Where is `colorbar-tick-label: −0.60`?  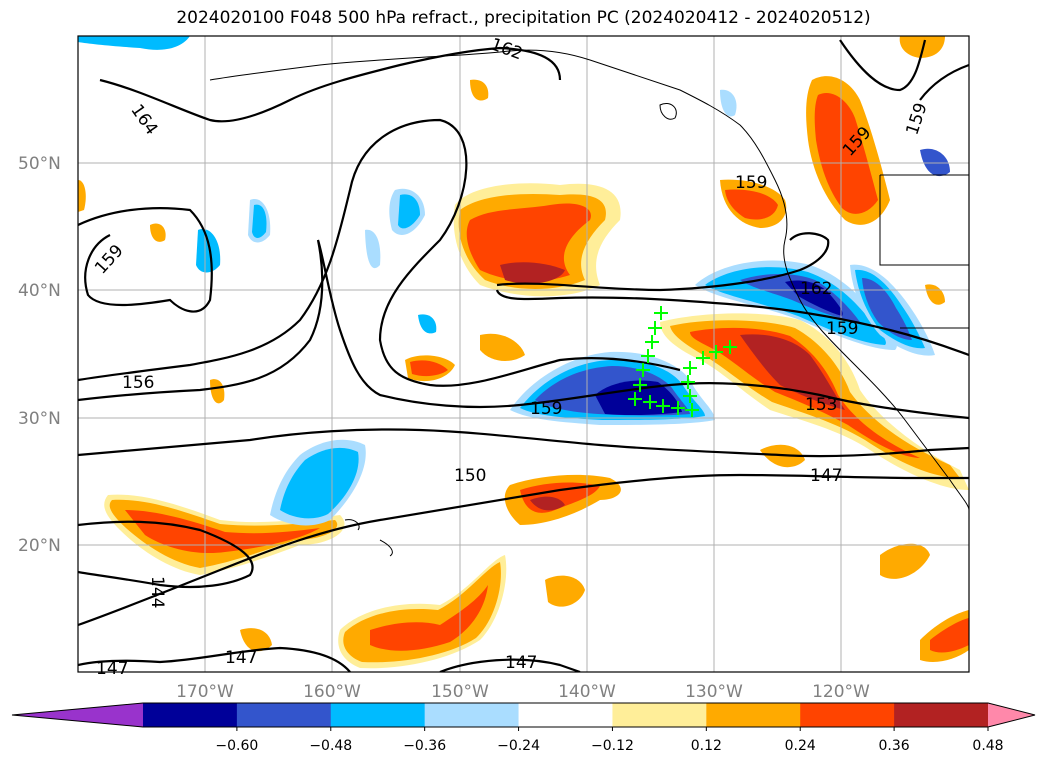
colorbar-tick-label: −0.60 is located at coordinates (236, 746).